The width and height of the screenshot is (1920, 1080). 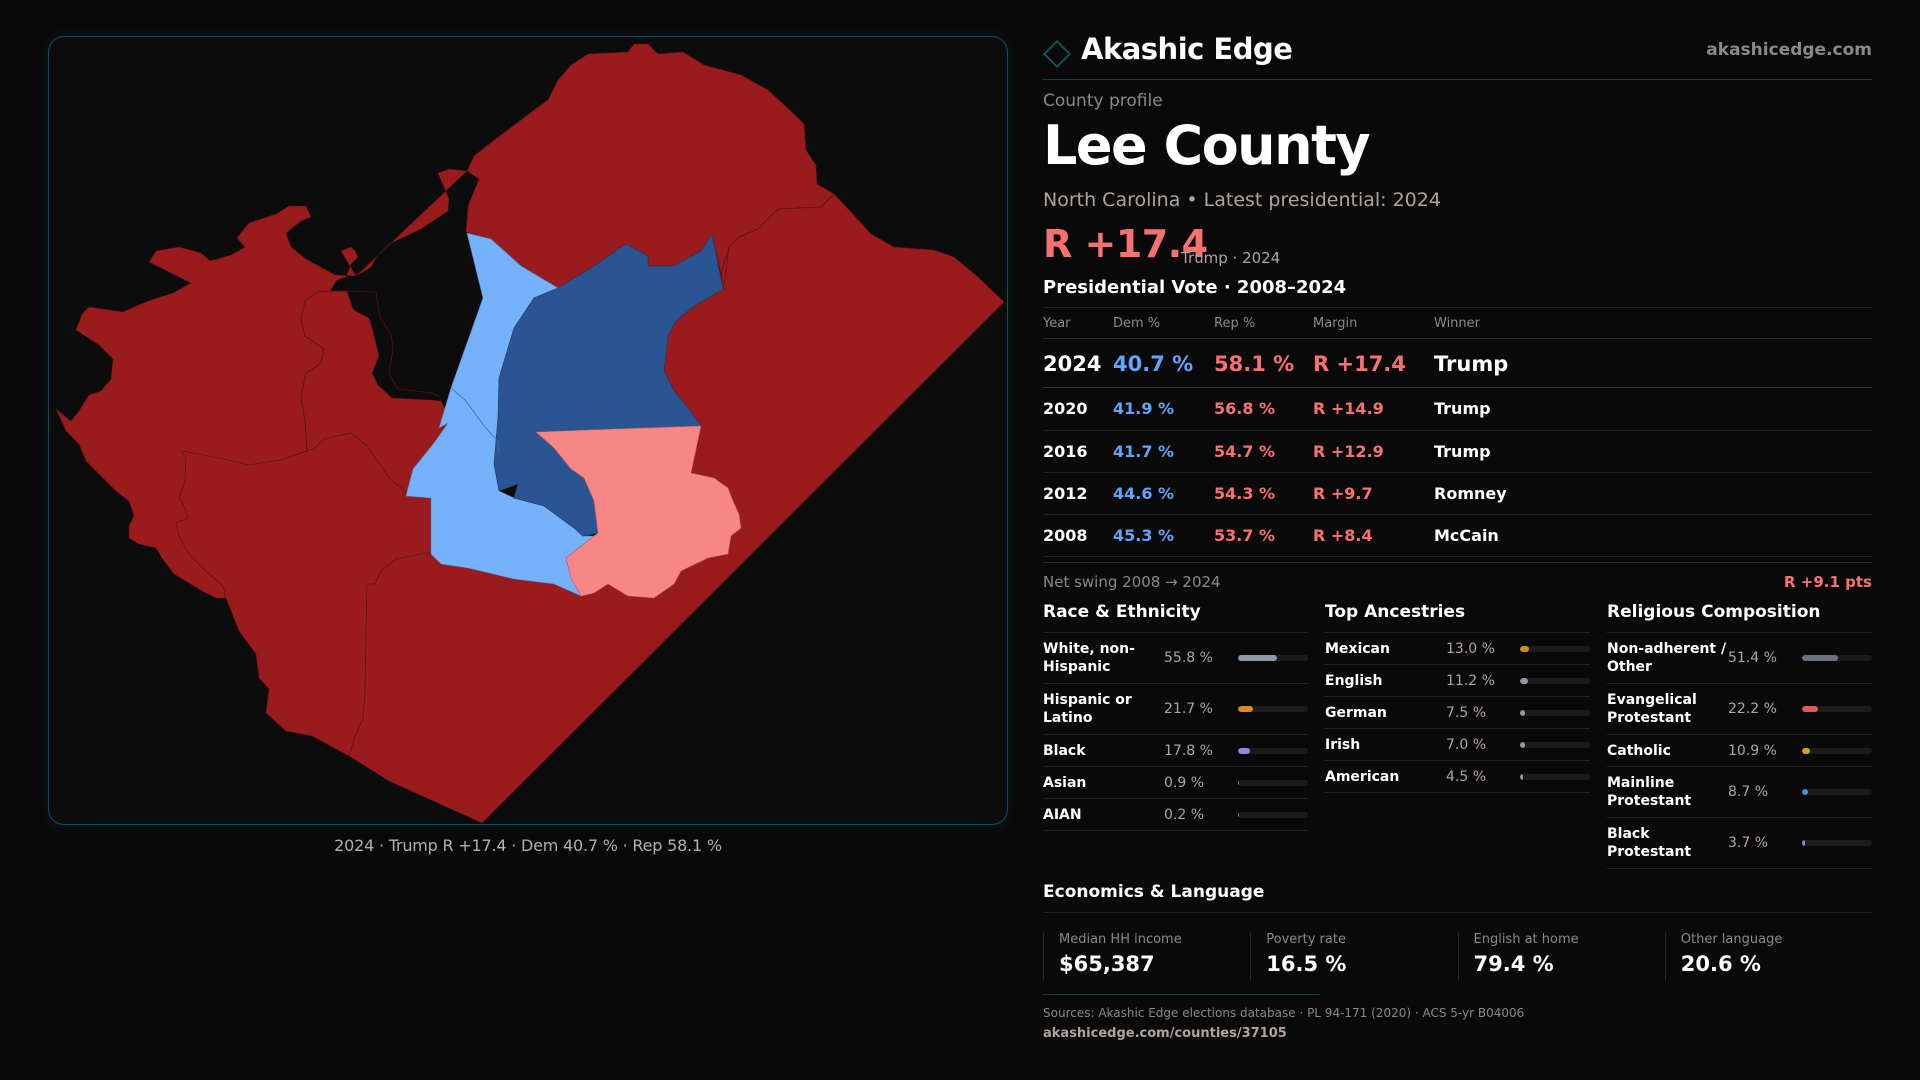 I want to click on list-item: Irish 7.0 %, so click(x=1457, y=745).